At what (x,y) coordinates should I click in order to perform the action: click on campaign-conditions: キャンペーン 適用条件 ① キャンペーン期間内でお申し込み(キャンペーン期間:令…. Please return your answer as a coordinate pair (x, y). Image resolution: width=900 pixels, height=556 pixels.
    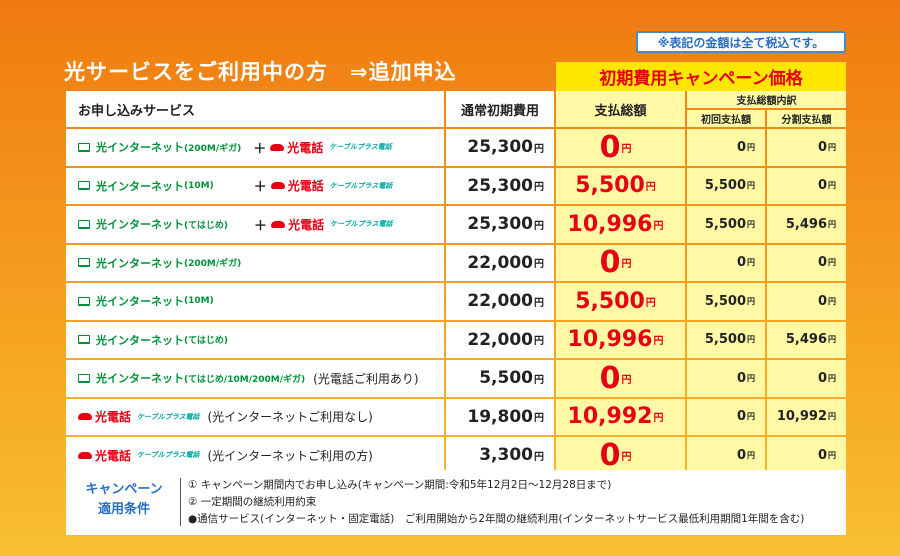
    Looking at the image, I should click on (456, 502).